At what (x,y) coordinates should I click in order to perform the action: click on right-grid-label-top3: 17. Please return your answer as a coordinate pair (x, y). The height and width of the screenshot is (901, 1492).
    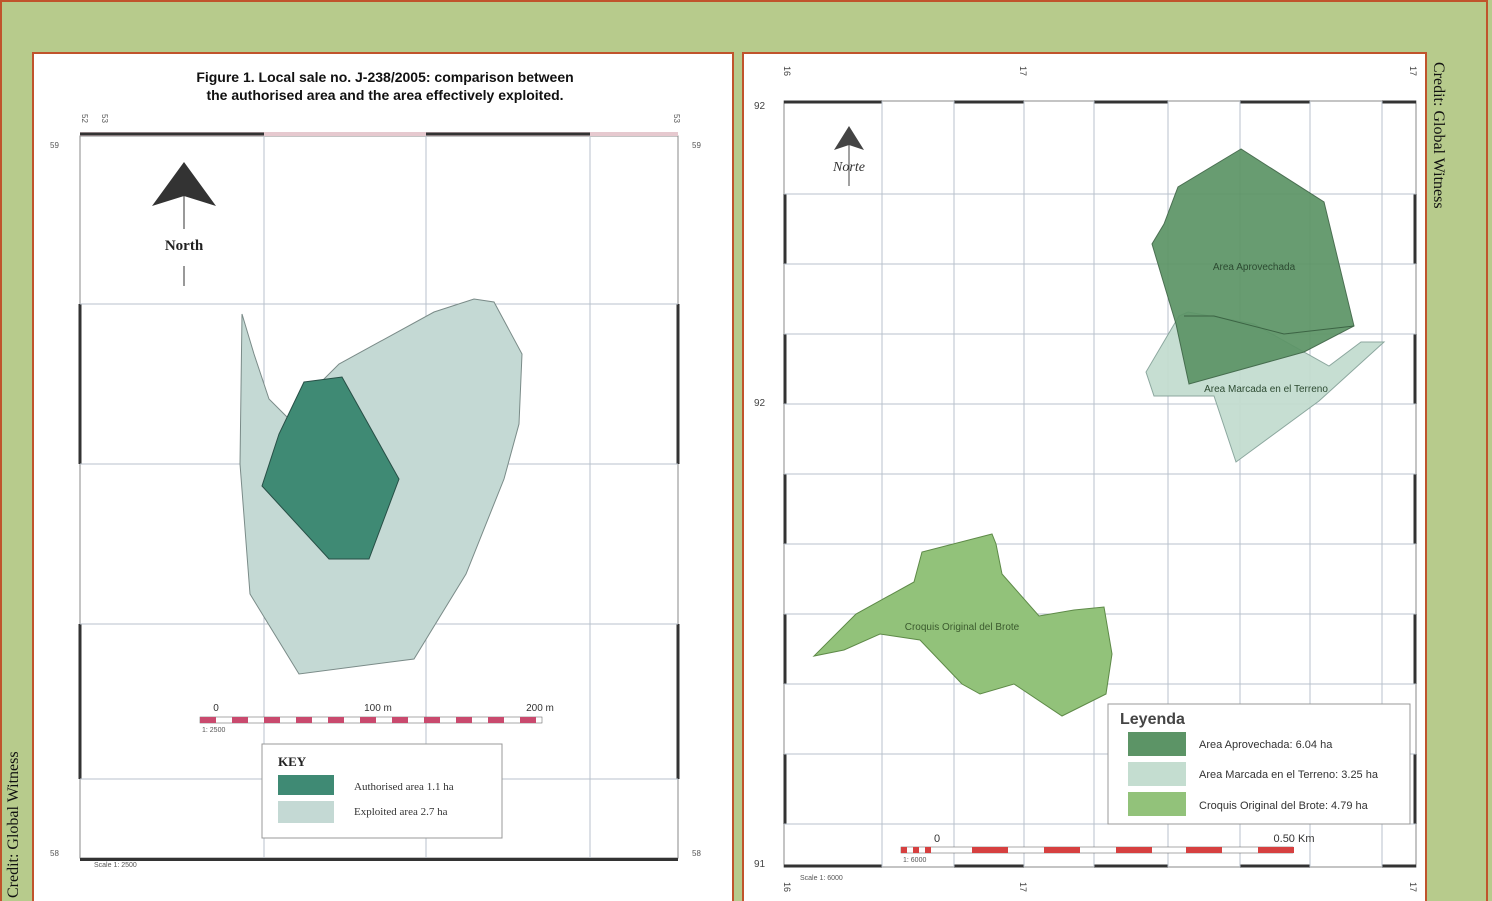
    Looking at the image, I should click on (1413, 71).